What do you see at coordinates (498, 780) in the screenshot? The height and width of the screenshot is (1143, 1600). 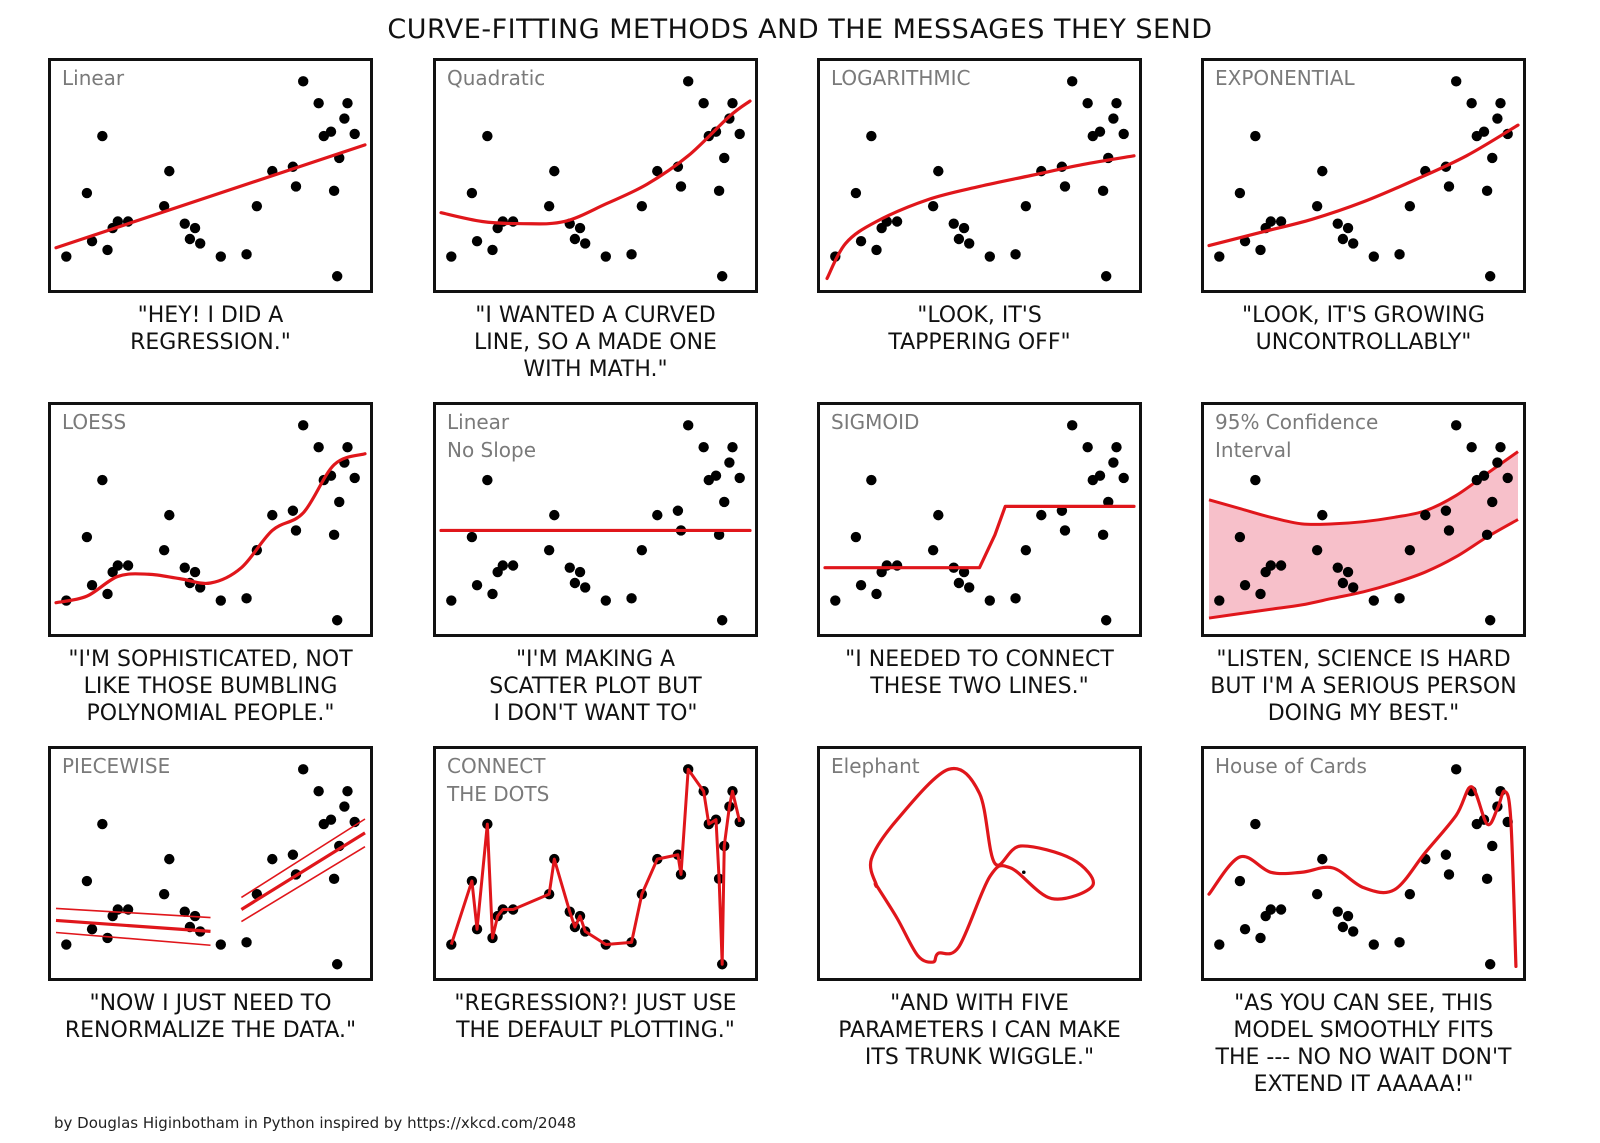 I see `panel-label: CONNECT THE DOTS` at bounding box center [498, 780].